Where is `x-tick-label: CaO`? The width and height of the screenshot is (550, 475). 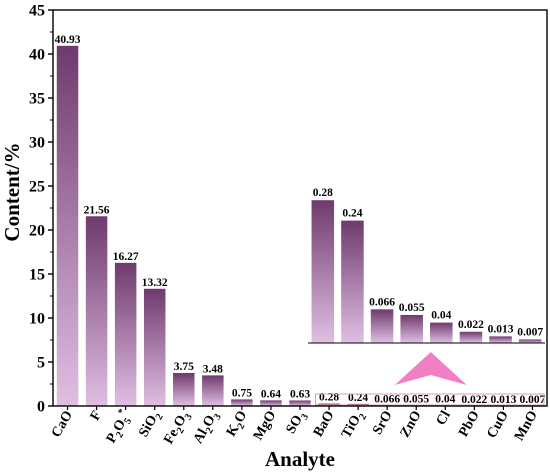
x-tick-label: CaO is located at coordinates (62, 424).